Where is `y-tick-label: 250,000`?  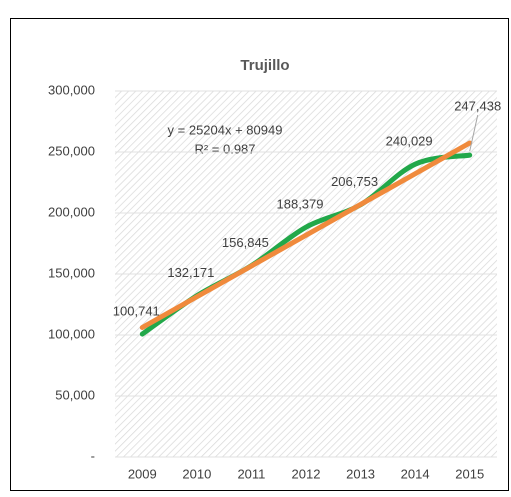
y-tick-label: 250,000 is located at coordinates (71, 150).